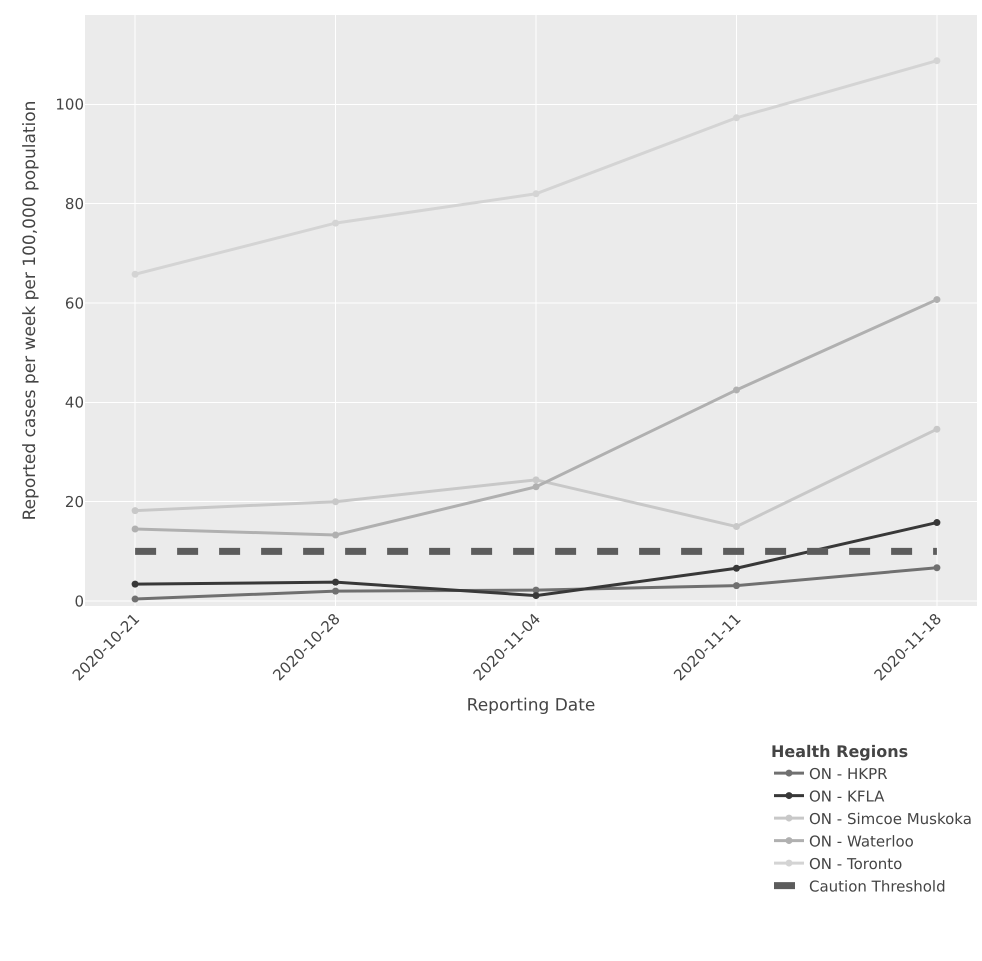 This screenshot has height=961, width=982. What do you see at coordinates (74, 403) in the screenshot?
I see `y-tick-label: 40` at bounding box center [74, 403].